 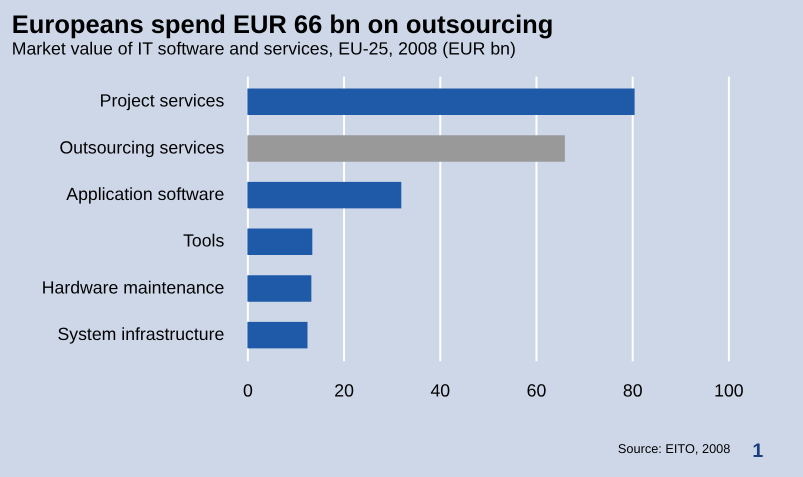 What do you see at coordinates (247, 390) in the screenshot?
I see `x-tick-label: 0` at bounding box center [247, 390].